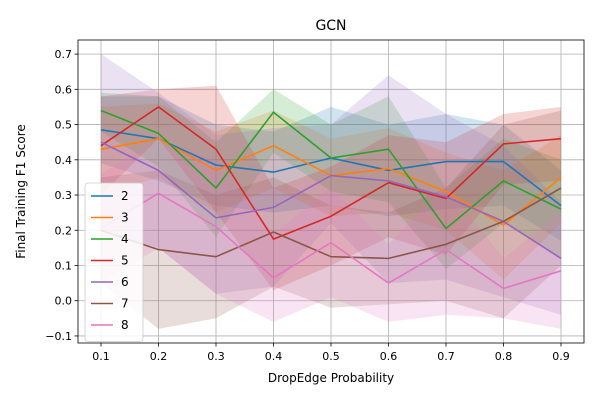 Image resolution: width=600 pixels, height=400 pixels. Describe the element at coordinates (446, 356) in the screenshot. I see `x-tick-label: 0.7` at that location.